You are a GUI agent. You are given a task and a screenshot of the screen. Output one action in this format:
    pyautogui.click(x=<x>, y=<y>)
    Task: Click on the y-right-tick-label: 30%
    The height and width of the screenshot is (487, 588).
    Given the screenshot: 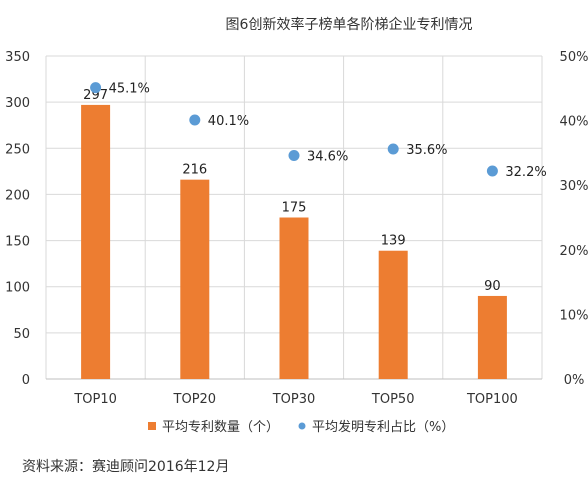 What is the action you would take?
    pyautogui.click(x=574, y=186)
    